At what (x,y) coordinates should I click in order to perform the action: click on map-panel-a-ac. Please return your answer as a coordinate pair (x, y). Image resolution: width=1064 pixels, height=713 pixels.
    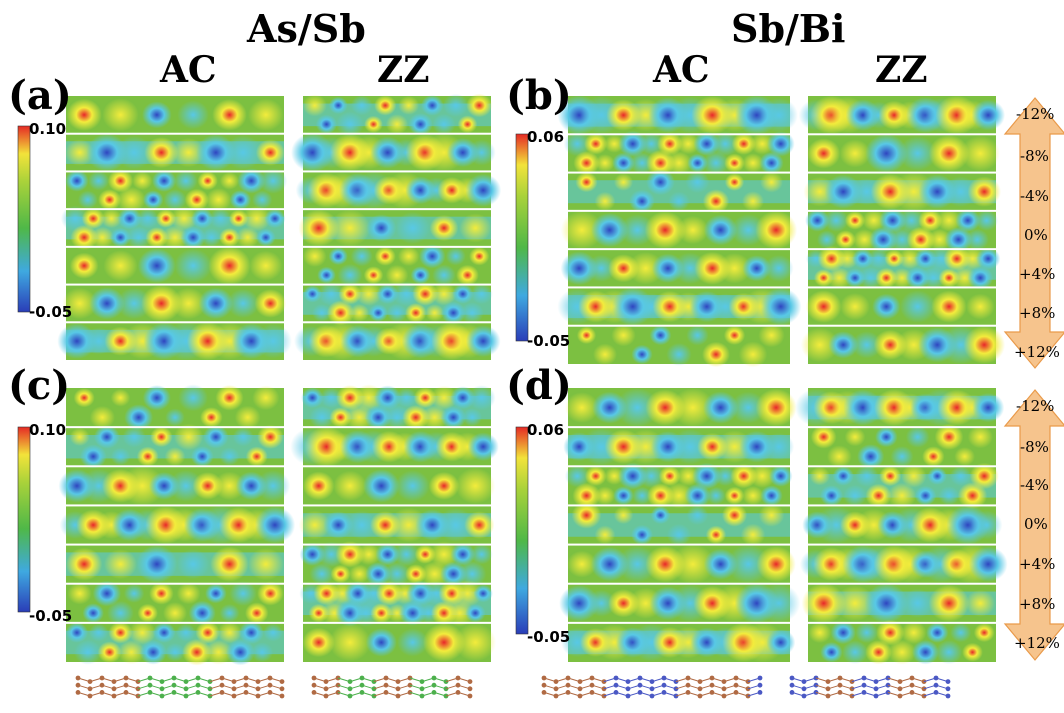
    Looking at the image, I should click on (174, 228).